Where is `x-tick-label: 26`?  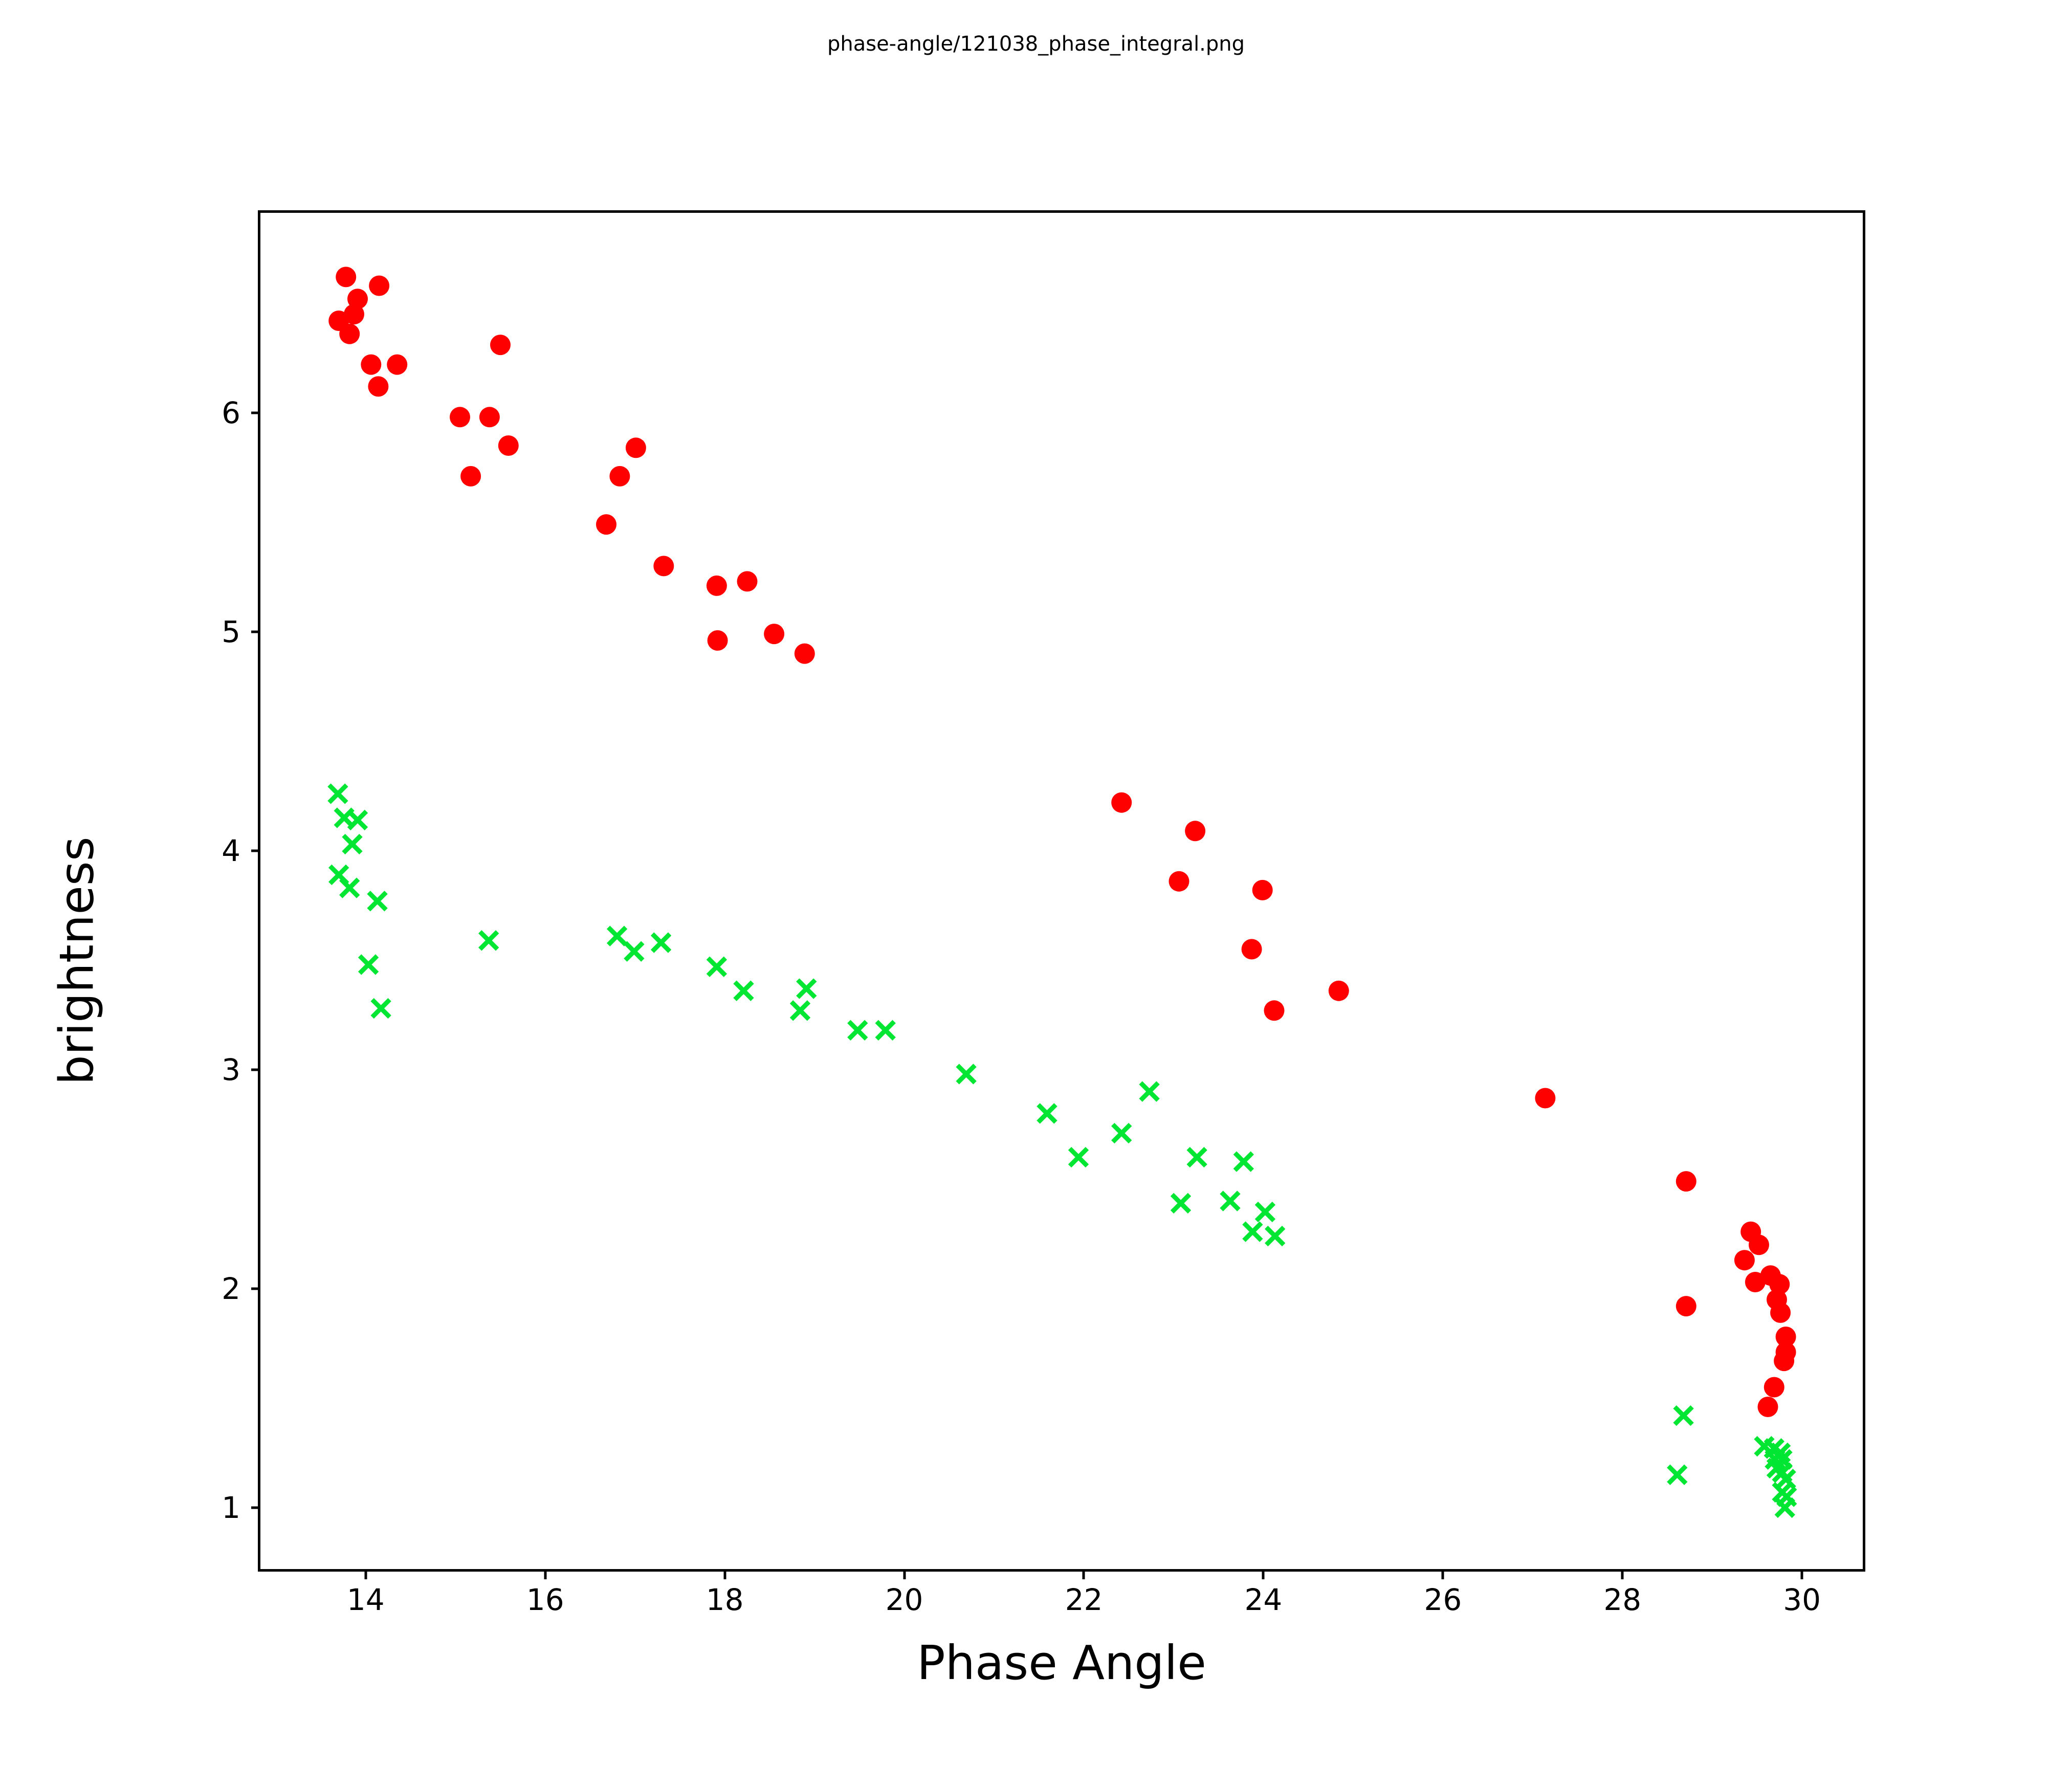 x-tick-label: 26 is located at coordinates (1443, 1599).